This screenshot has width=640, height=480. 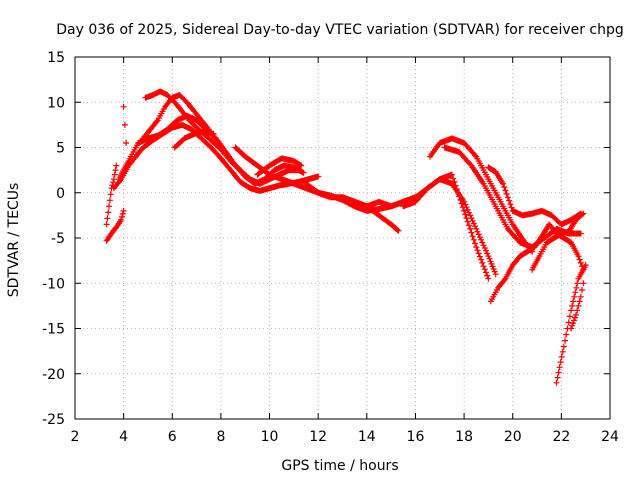 I want to click on x-axis-label: GPS time / hours, so click(x=339, y=466).